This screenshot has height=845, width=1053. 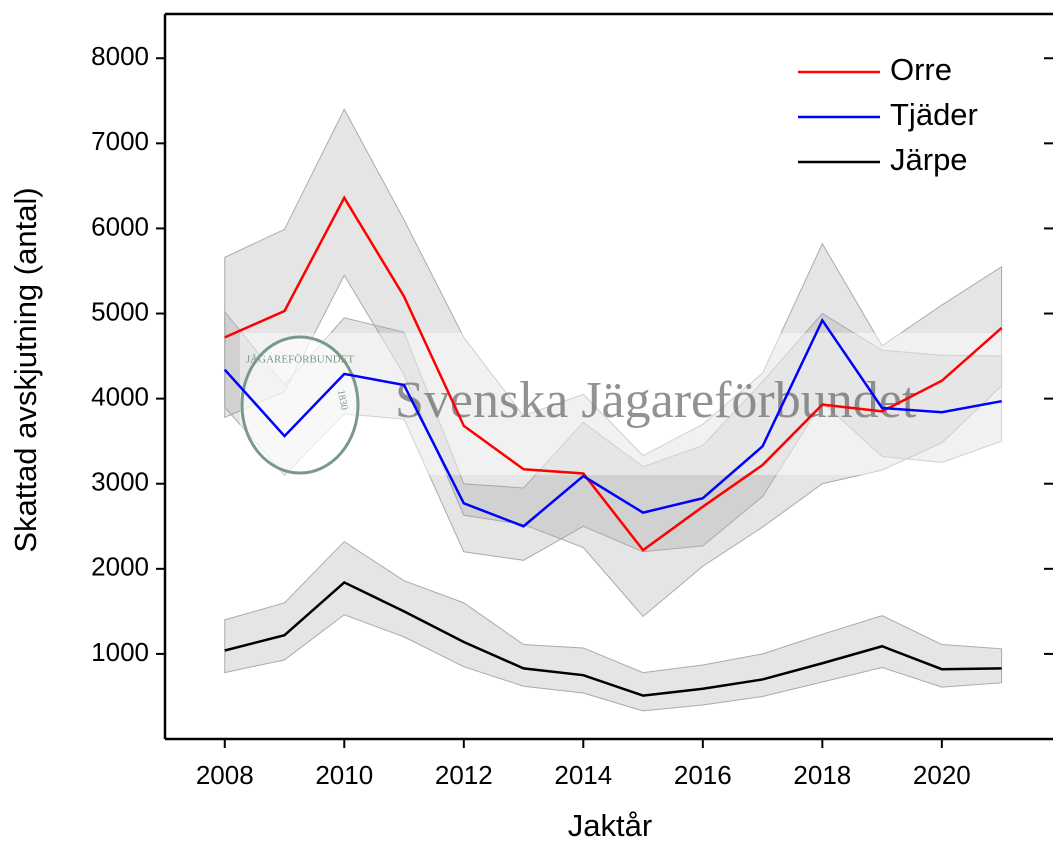 What do you see at coordinates (120, 226) in the screenshot?
I see `y-tick-label: 6000` at bounding box center [120, 226].